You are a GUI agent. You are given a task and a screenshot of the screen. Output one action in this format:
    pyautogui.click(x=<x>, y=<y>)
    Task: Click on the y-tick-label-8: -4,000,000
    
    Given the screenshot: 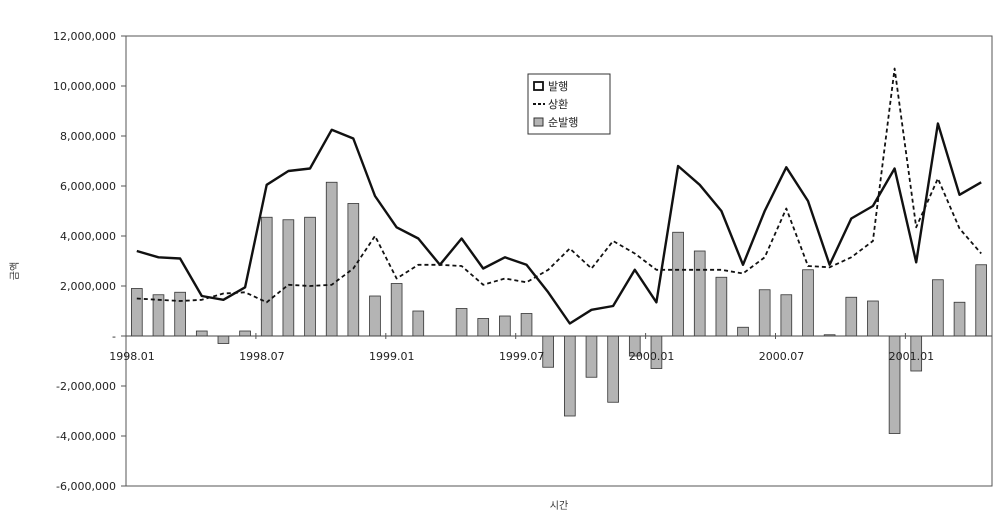 What is the action you would take?
    pyautogui.click(x=86, y=436)
    